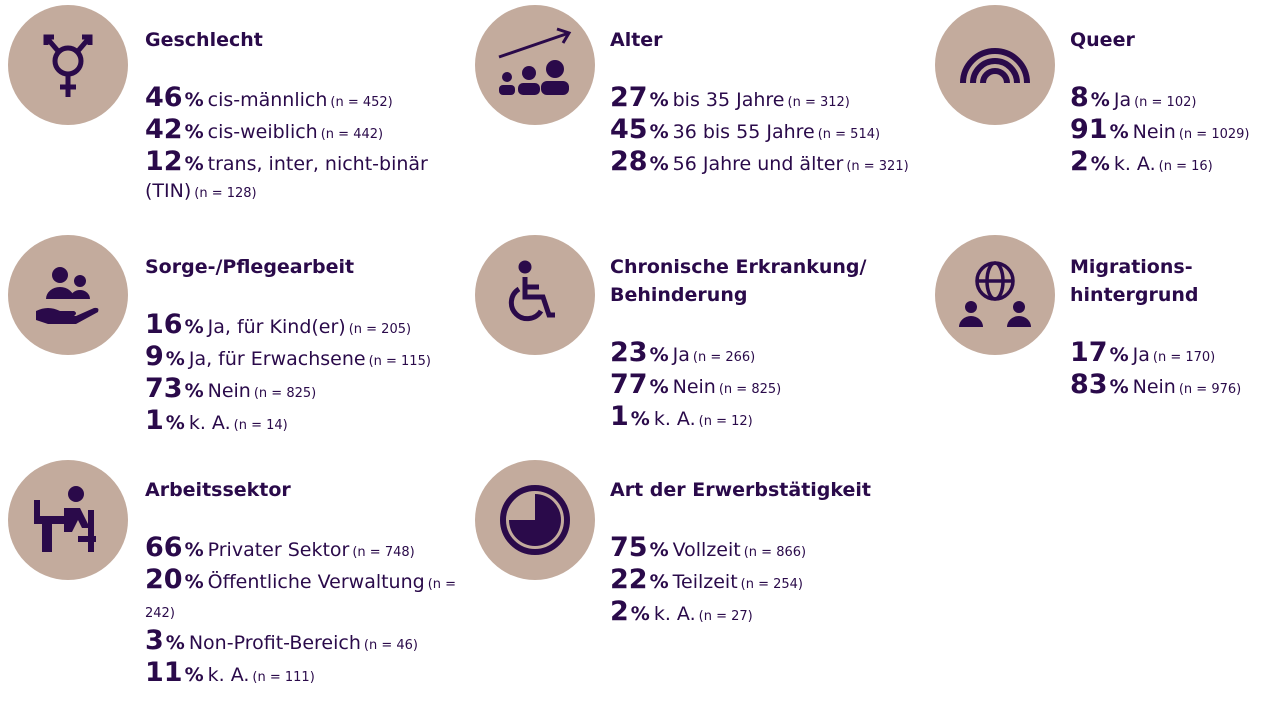 Image resolution: width=1266 pixels, height=705 pixels. What do you see at coordinates (278, 550) in the screenshot?
I see `item-label: Privater Sektor` at bounding box center [278, 550].